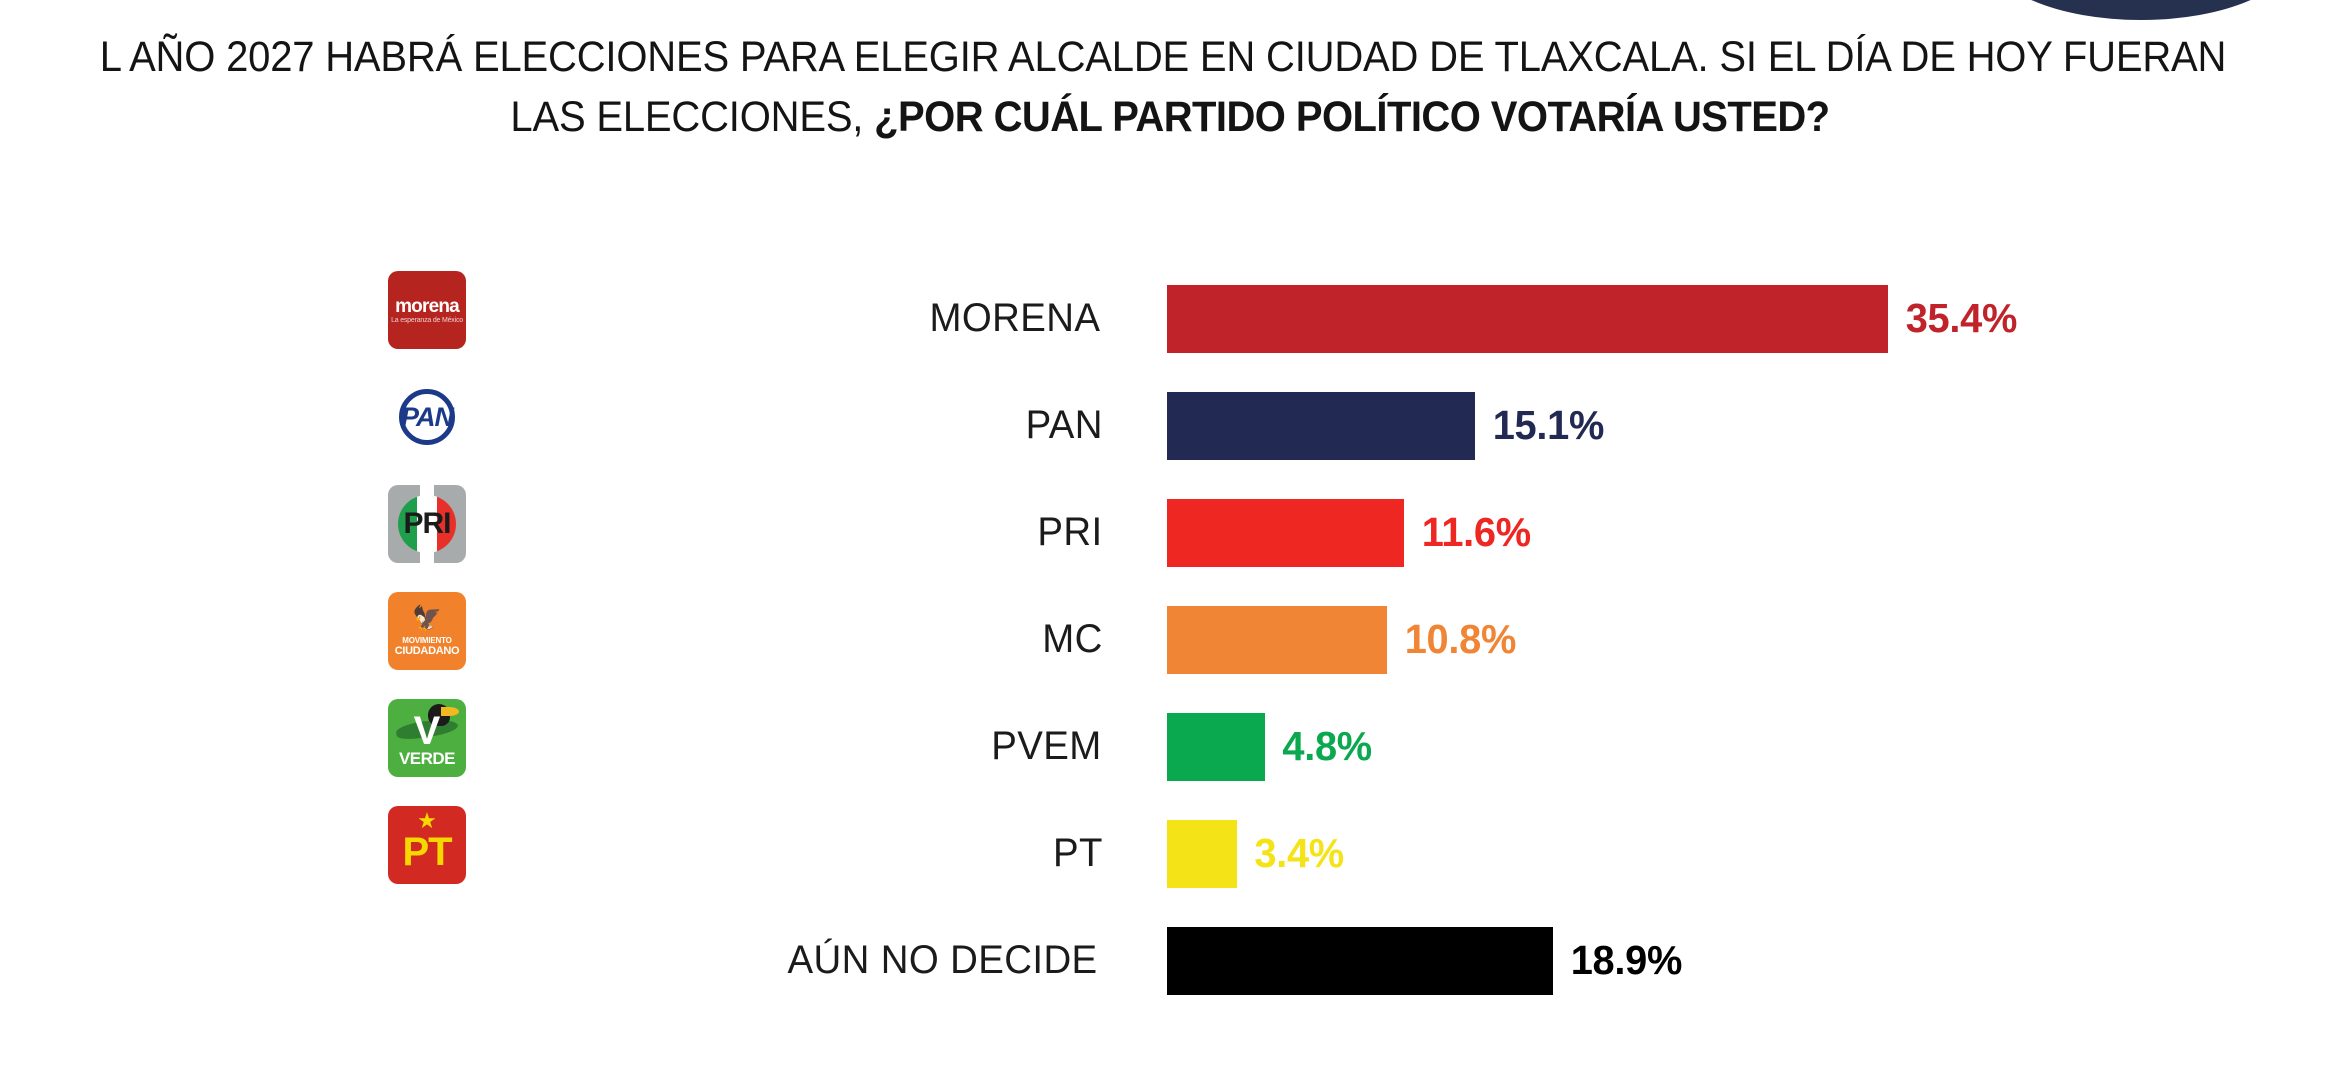  What do you see at coordinates (450, 711) in the screenshot?
I see `toucan-beak-icon` at bounding box center [450, 711].